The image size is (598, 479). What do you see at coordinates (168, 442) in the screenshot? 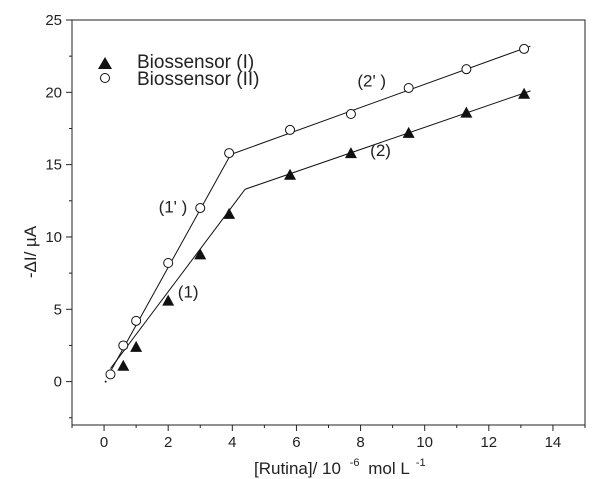
I see `x-tick-label: 2` at bounding box center [168, 442].